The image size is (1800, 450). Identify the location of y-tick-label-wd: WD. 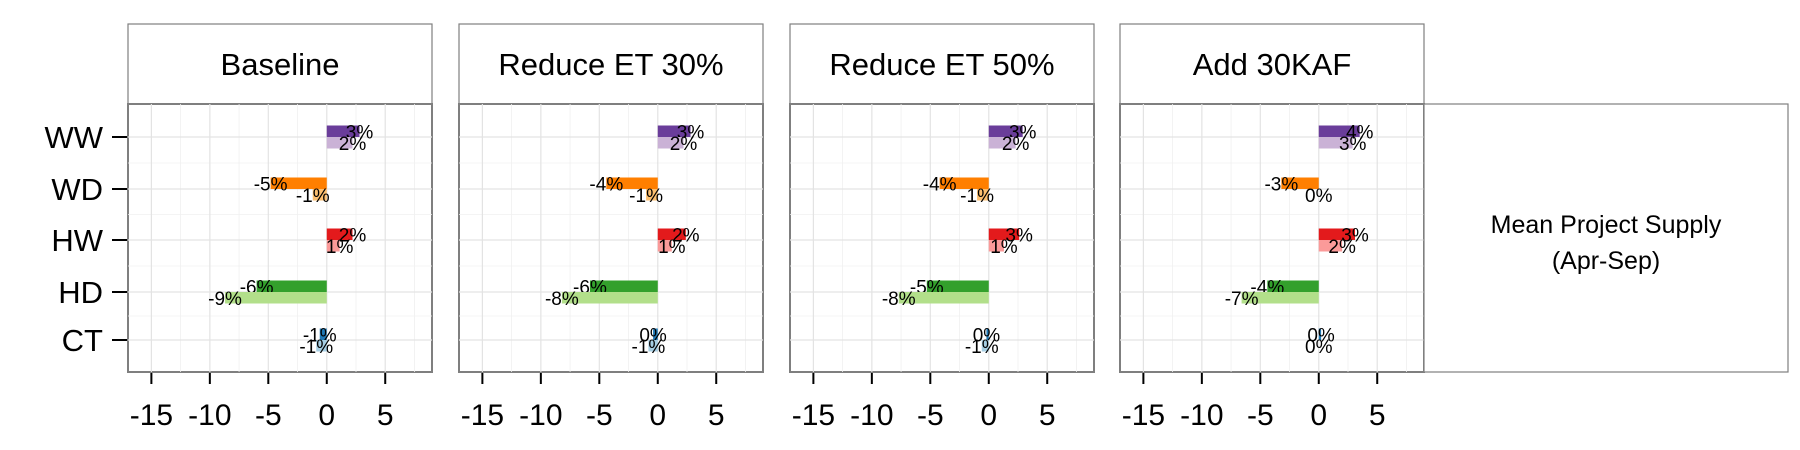
(77, 189).